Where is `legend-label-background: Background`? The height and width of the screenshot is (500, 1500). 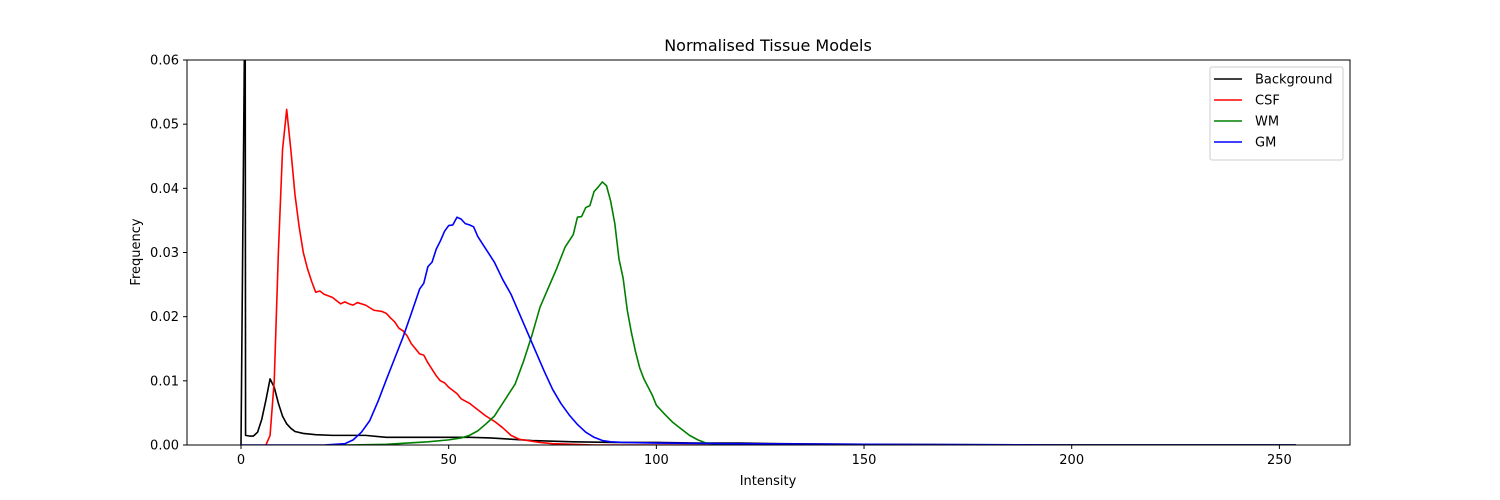
legend-label-background: Background is located at coordinates (1294, 80).